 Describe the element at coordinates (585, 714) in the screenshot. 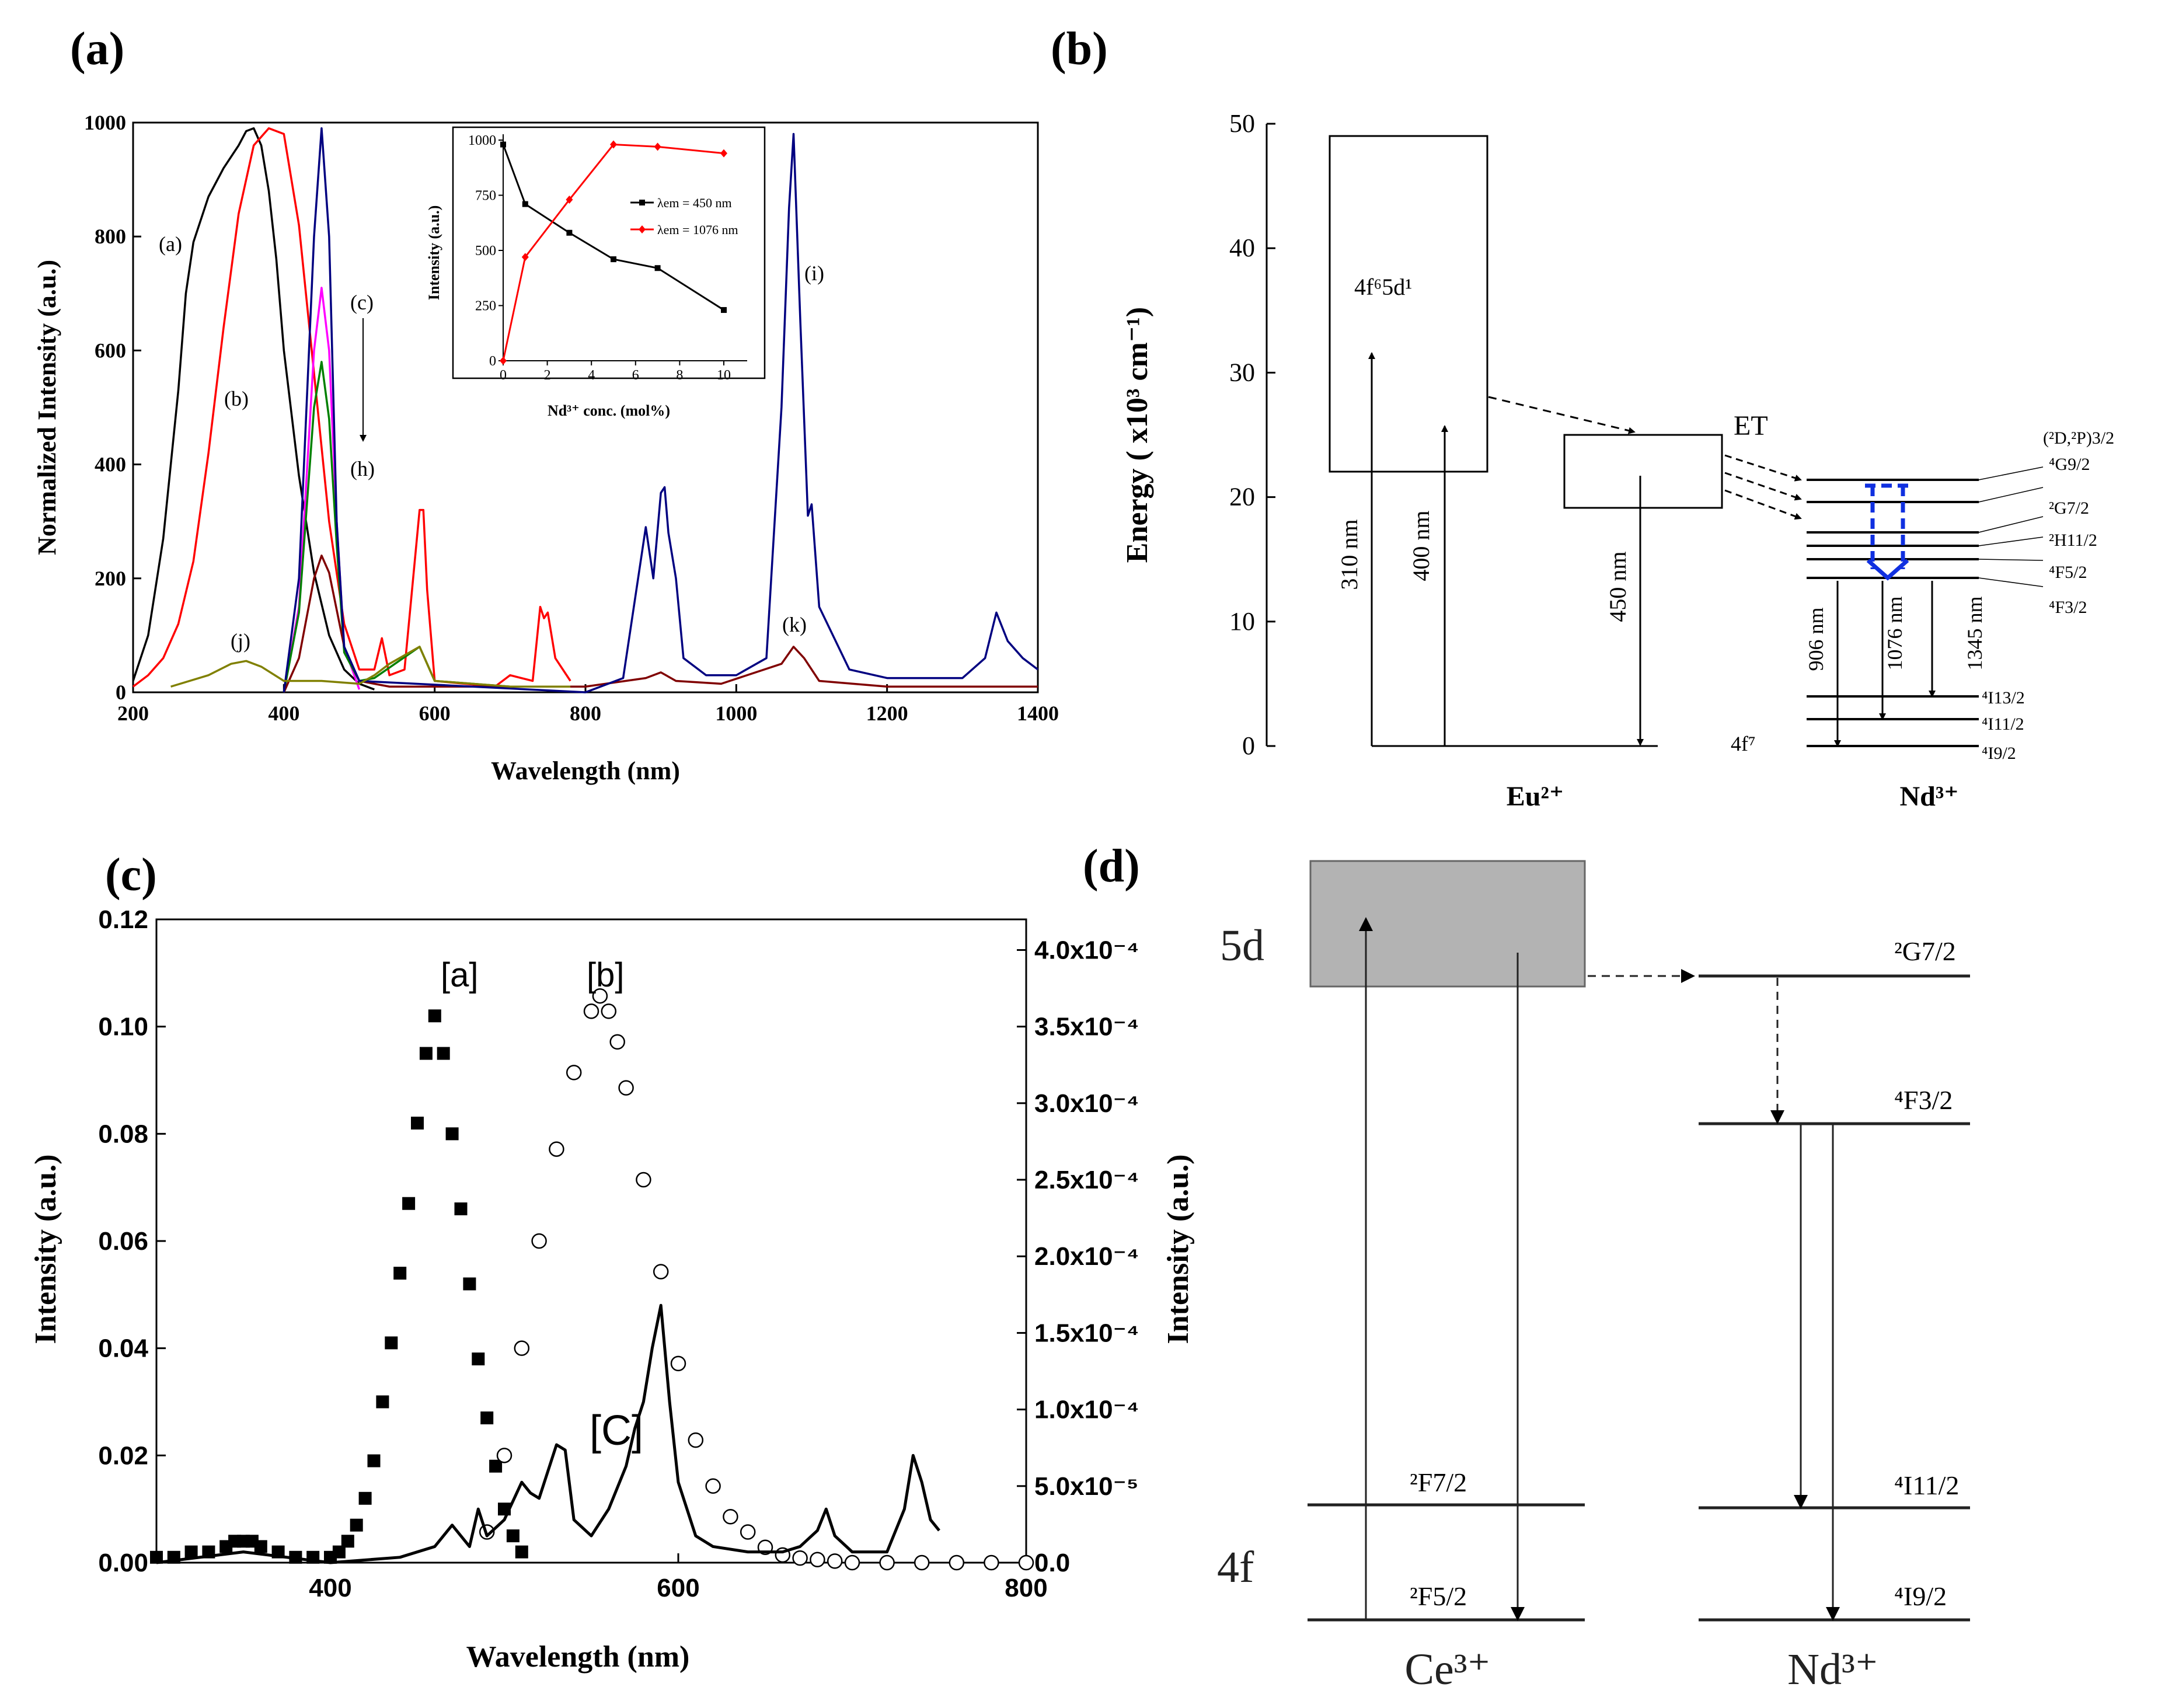

I see `a-xtick-label: 800` at that location.